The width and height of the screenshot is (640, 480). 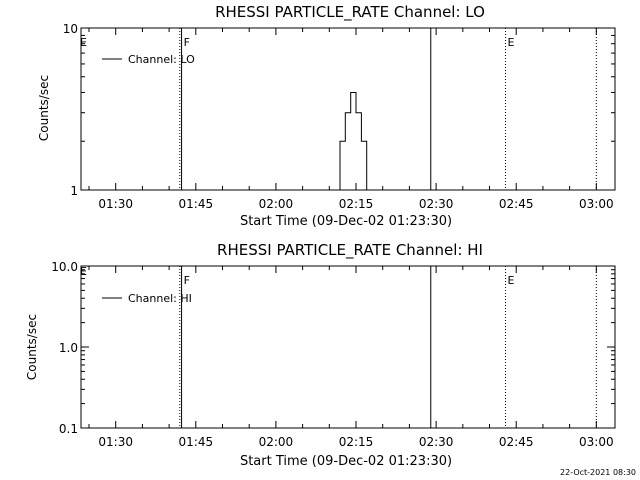 I want to click on panel-2-xtick-label-1: 01:45, so click(x=196, y=442).